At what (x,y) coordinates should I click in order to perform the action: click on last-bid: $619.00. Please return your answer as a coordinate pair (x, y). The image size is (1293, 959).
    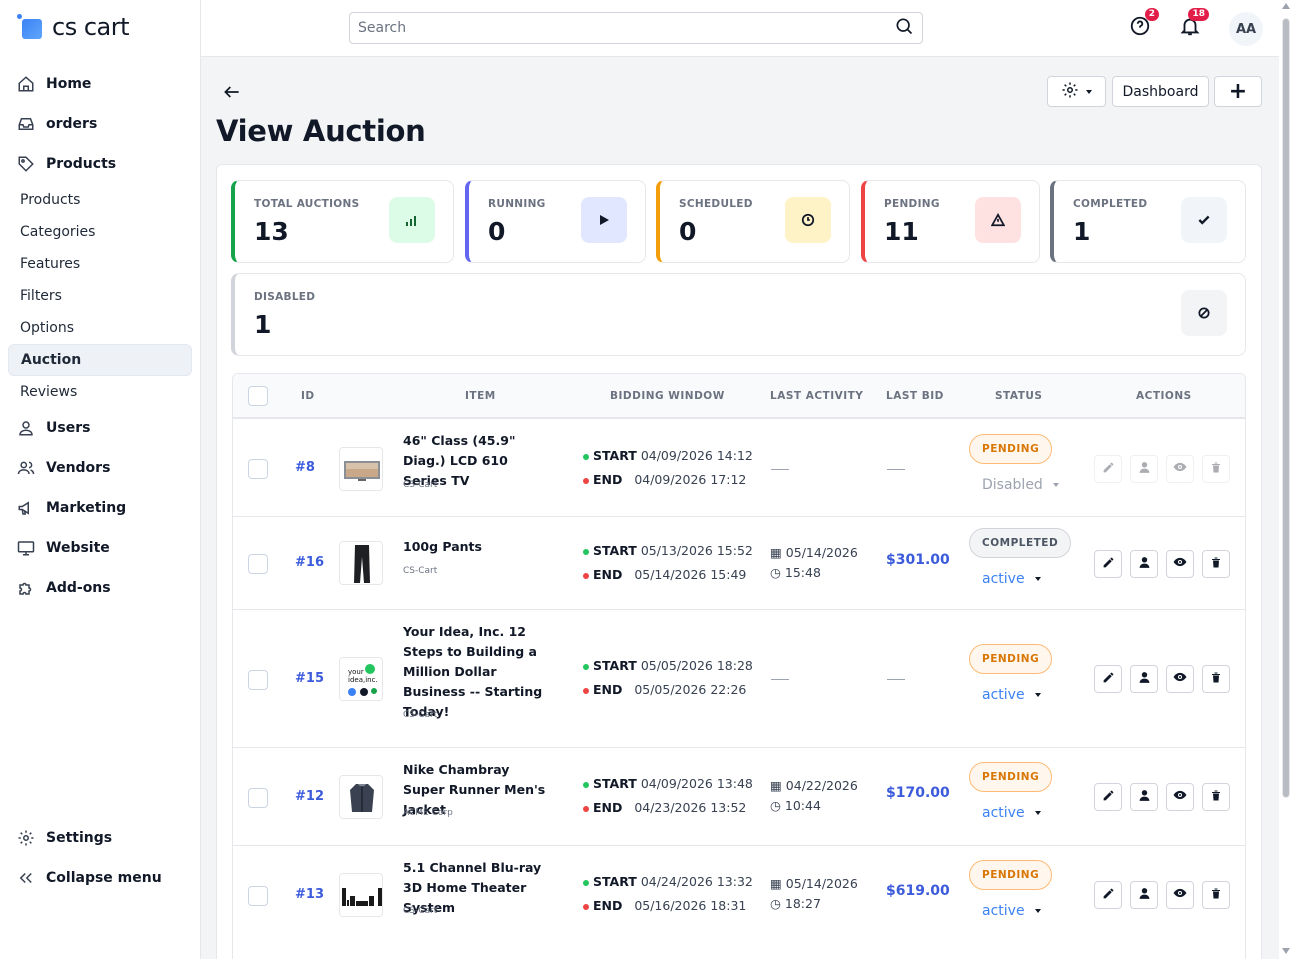
    Looking at the image, I should click on (918, 891).